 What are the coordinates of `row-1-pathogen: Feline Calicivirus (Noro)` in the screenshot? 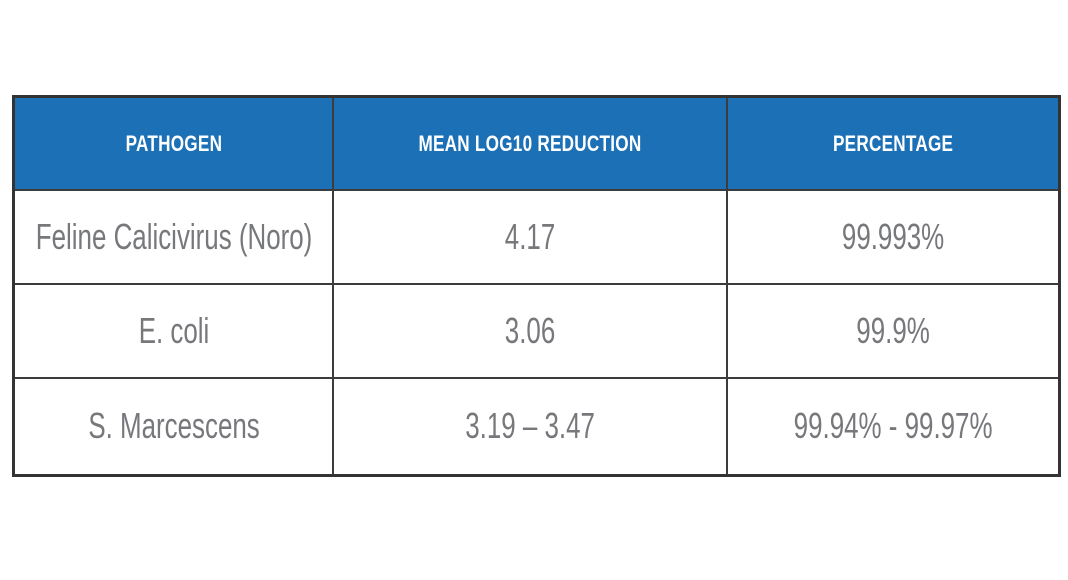 It's located at (173, 236).